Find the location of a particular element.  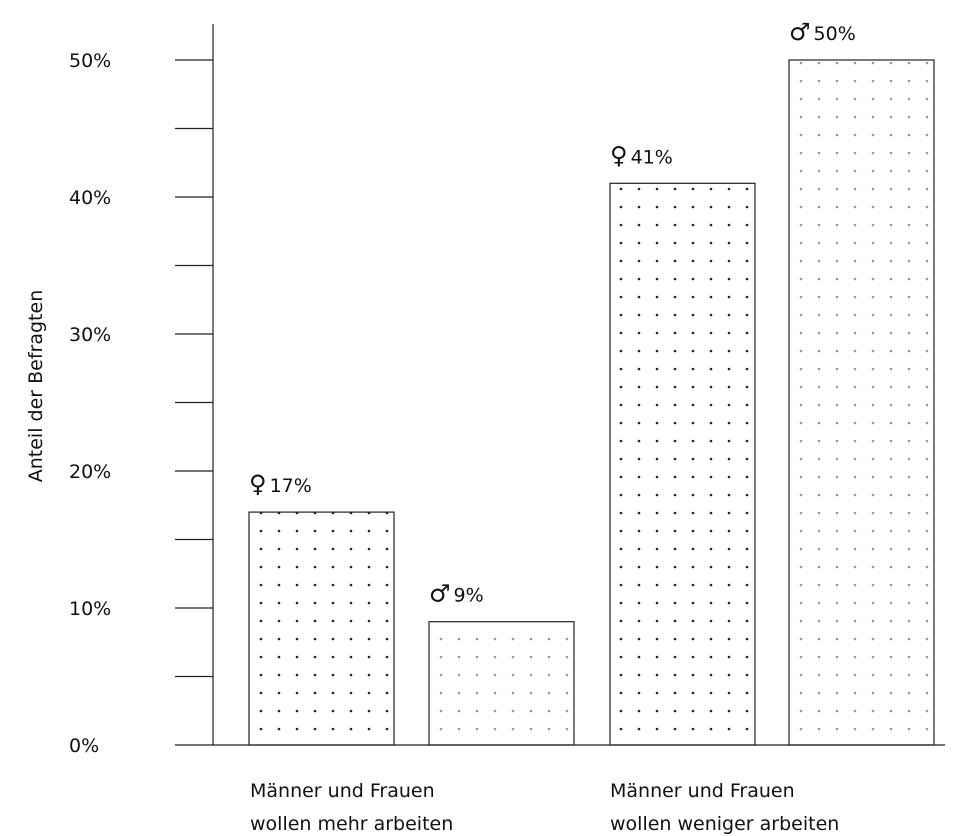

y-tick-label: 40% is located at coordinates (90, 198).